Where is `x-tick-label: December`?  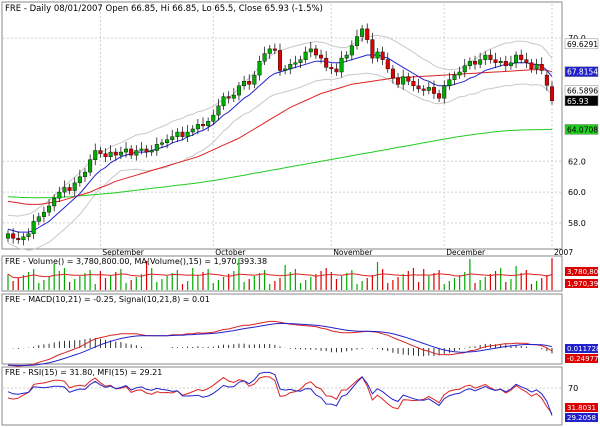 x-tick-label: December is located at coordinates (466, 252).